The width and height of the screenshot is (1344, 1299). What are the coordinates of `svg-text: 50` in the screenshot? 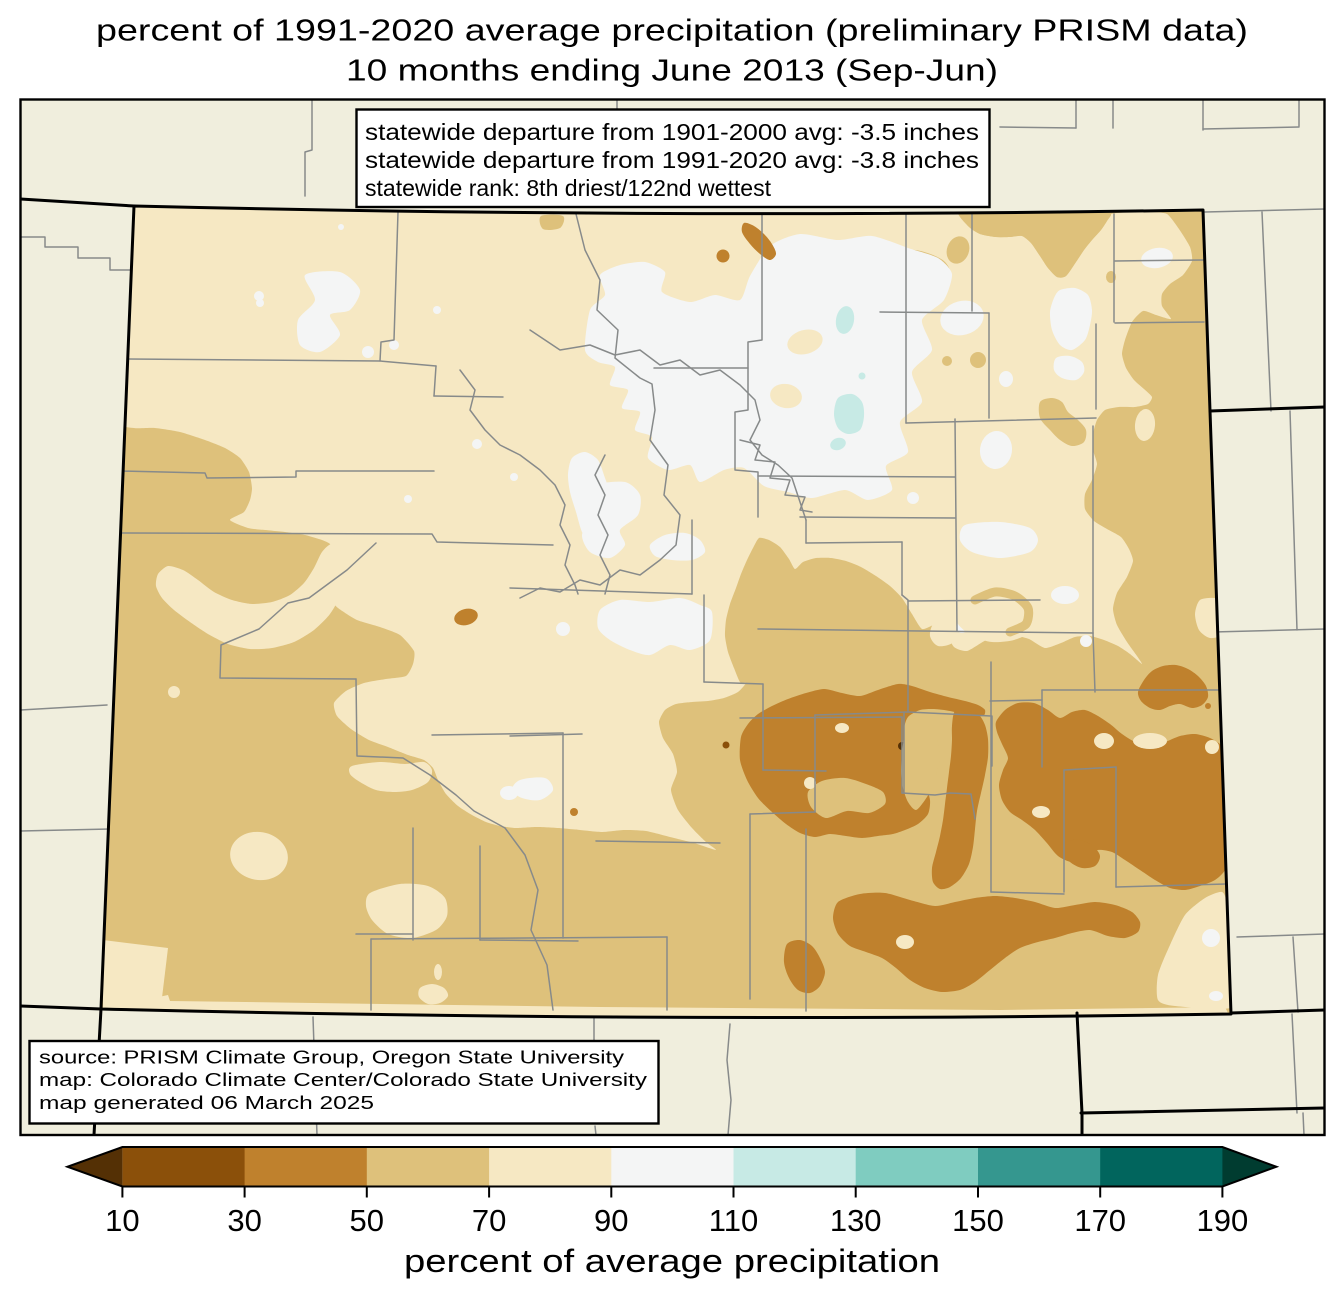 It's located at (367, 1220).